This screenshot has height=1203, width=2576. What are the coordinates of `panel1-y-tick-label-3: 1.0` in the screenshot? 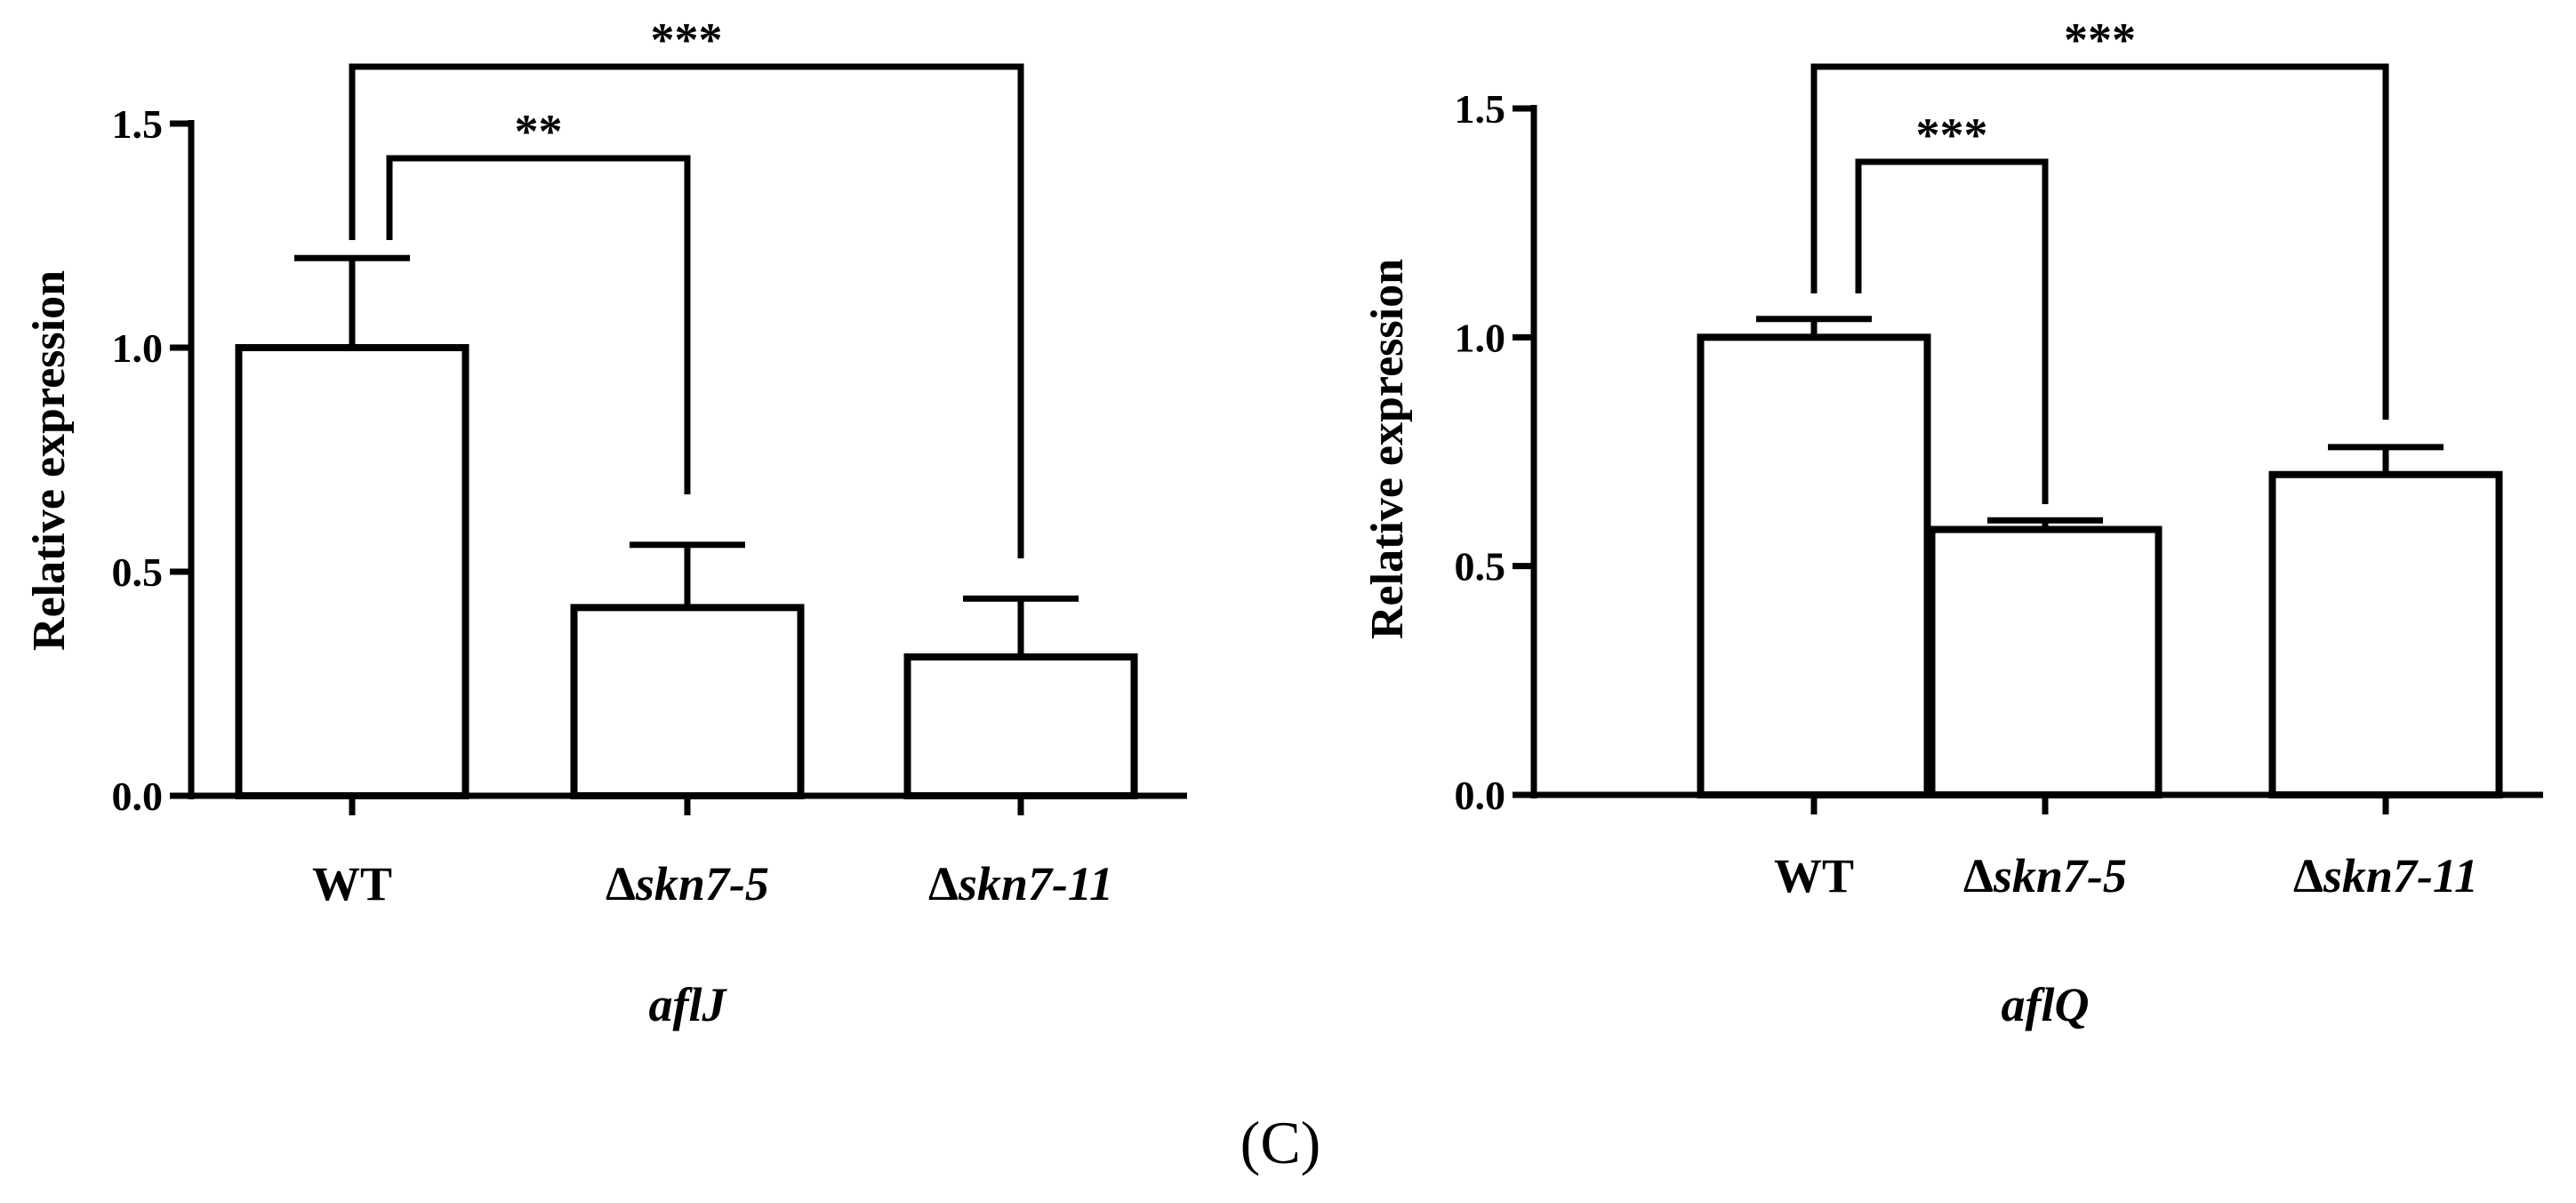 It's located at (138, 348).